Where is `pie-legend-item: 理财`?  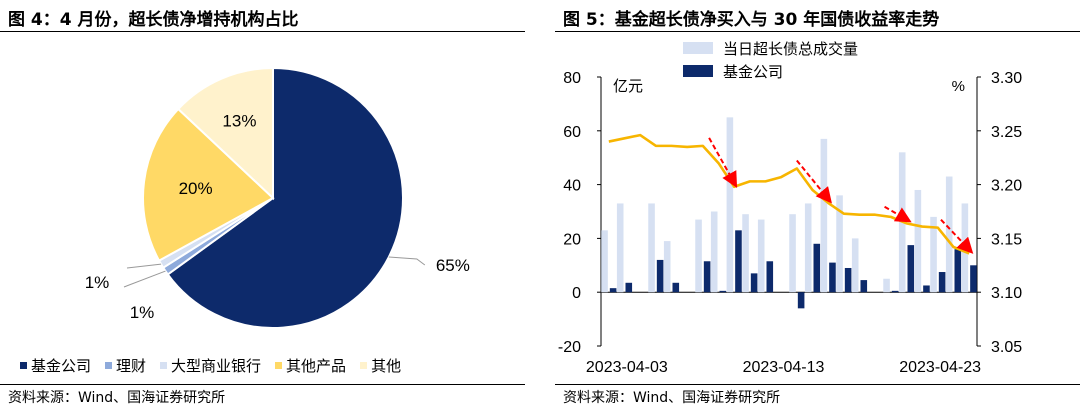 pie-legend-item: 理财 is located at coordinates (125, 365).